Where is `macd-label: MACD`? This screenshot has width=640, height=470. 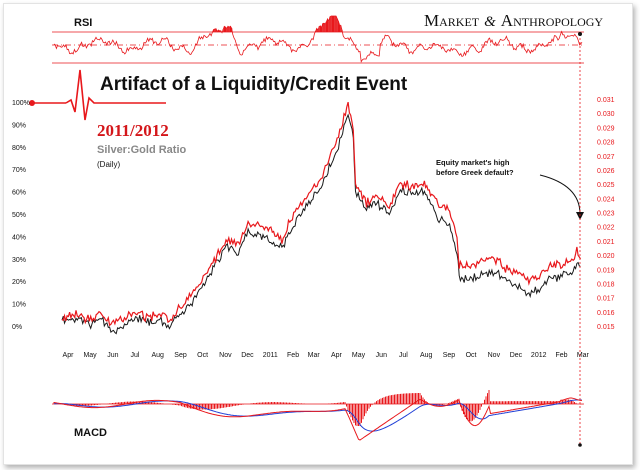 macd-label: MACD is located at coordinates (90, 433).